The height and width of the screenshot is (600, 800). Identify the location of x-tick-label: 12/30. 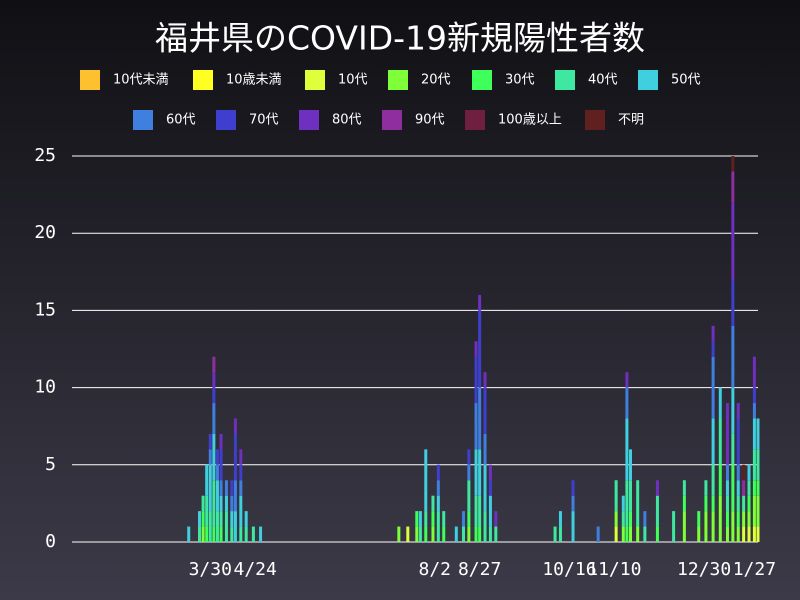
(704, 569).